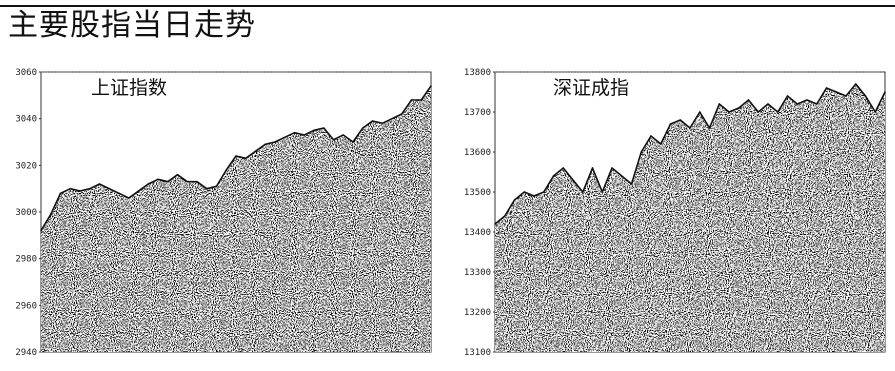 The image size is (895, 371). I want to click on y-tick-label: 2940, so click(26, 353).